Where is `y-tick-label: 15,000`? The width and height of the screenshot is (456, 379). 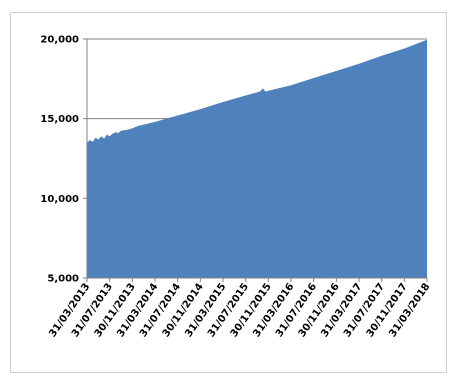
y-tick-label: 15,000 is located at coordinates (59, 119).